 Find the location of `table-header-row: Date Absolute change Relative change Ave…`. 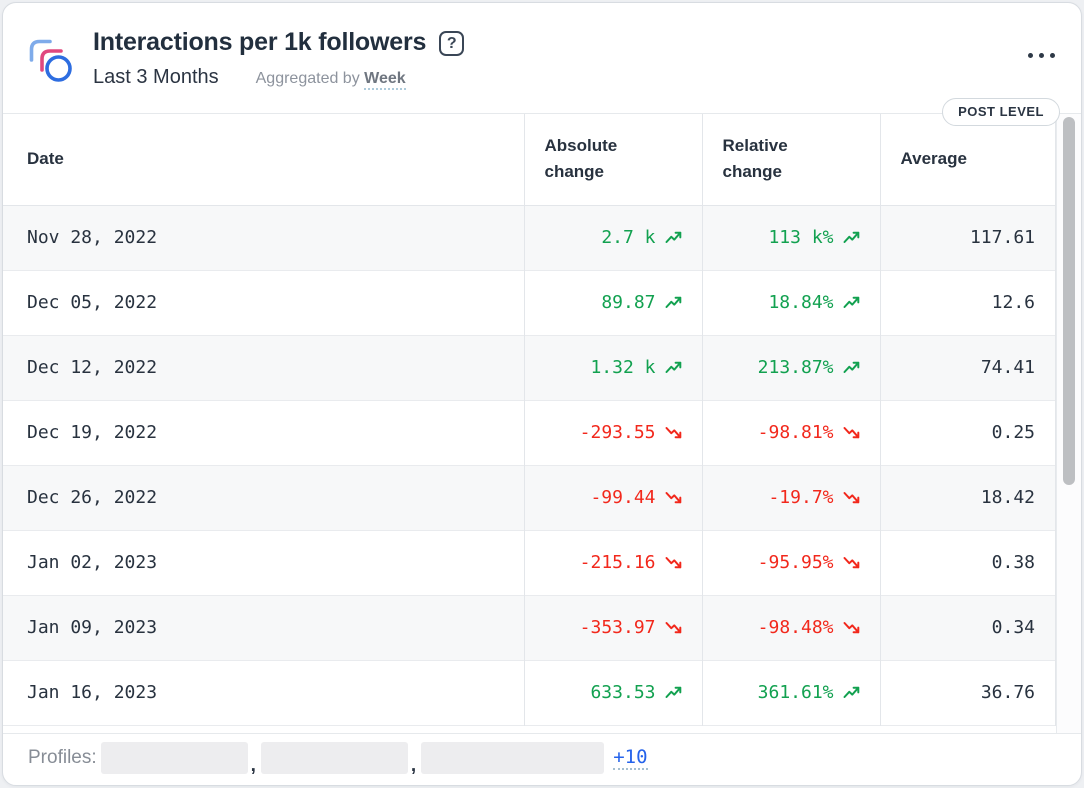

table-header-row: Date Absolute change Relative change Ave… is located at coordinates (529, 160).